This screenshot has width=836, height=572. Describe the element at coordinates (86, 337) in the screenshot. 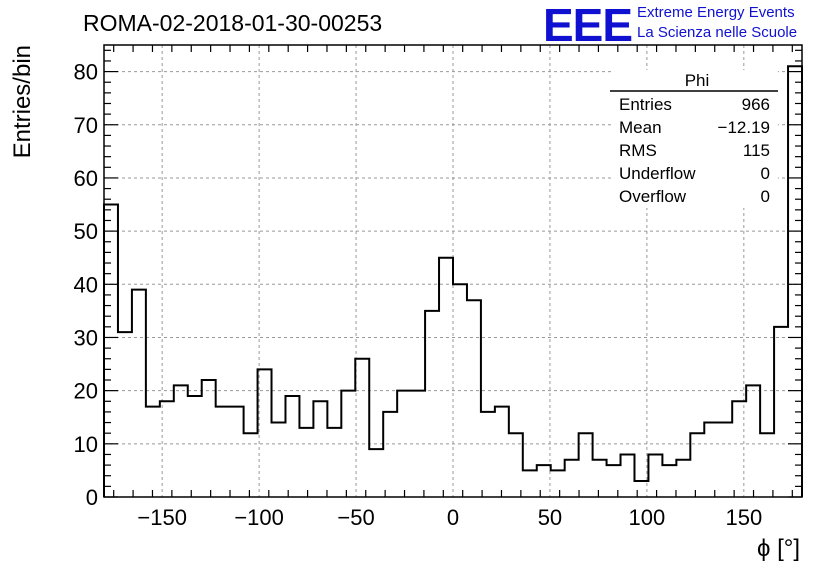

I see `y-tick-label: 30` at that location.